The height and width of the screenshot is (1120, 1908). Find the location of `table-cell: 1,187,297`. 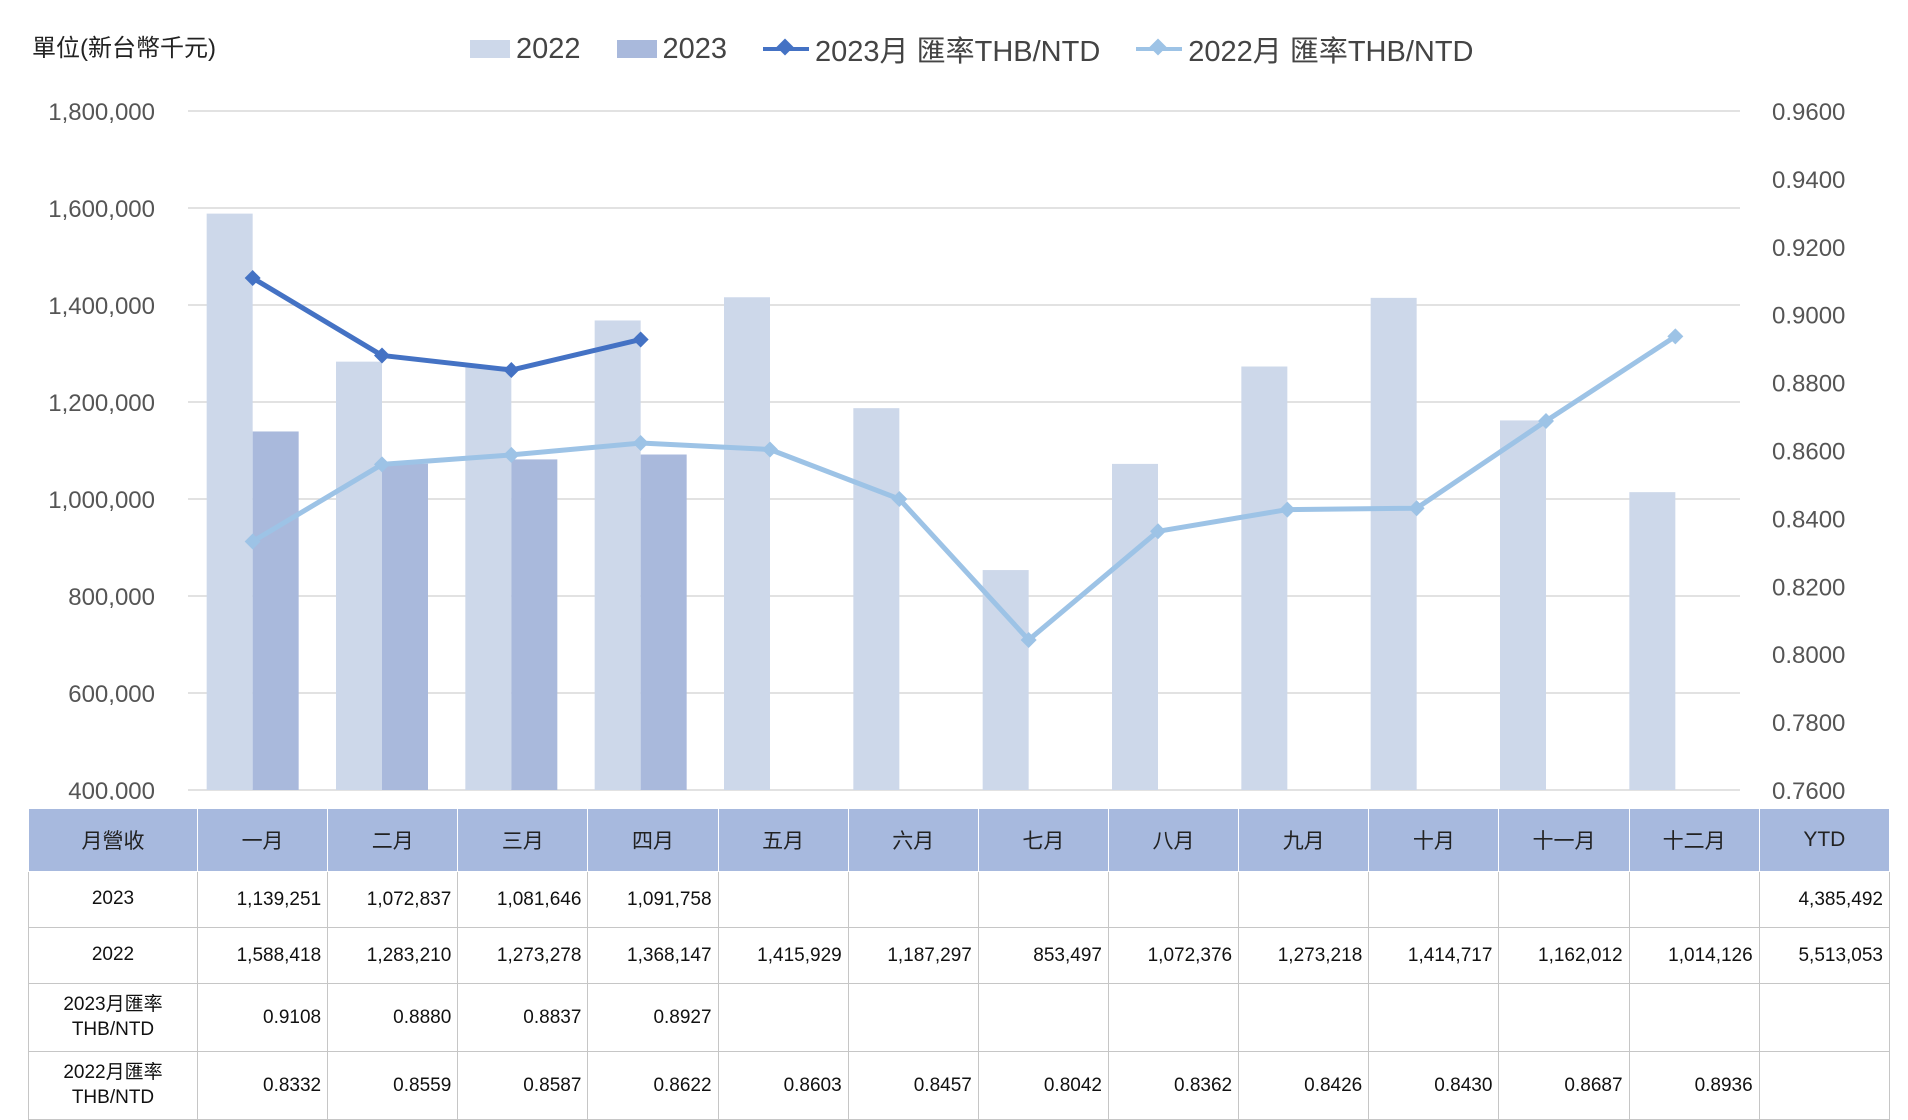

table-cell: 1,187,297 is located at coordinates (913, 955).